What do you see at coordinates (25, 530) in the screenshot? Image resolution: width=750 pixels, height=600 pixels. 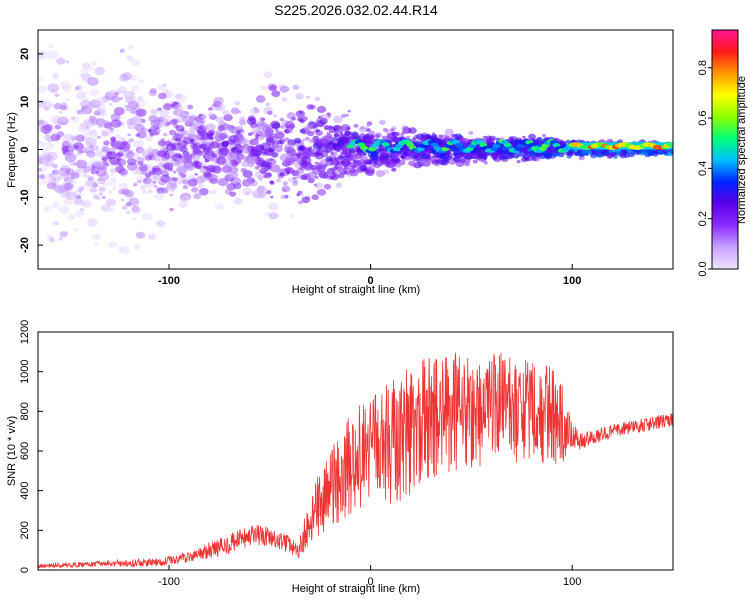 I see `bottom-y-tick-label: 200` at bounding box center [25, 530].